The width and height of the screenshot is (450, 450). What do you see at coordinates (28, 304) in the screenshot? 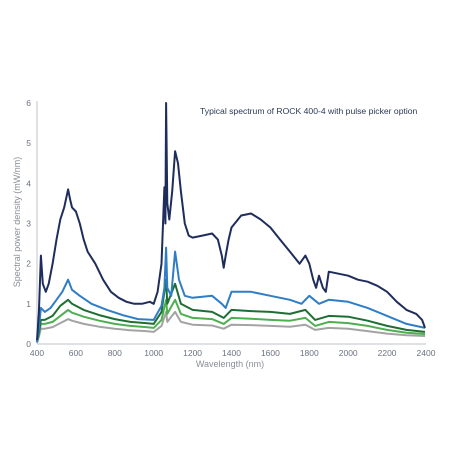
I see `y-tick-label: 1` at bounding box center [28, 304].